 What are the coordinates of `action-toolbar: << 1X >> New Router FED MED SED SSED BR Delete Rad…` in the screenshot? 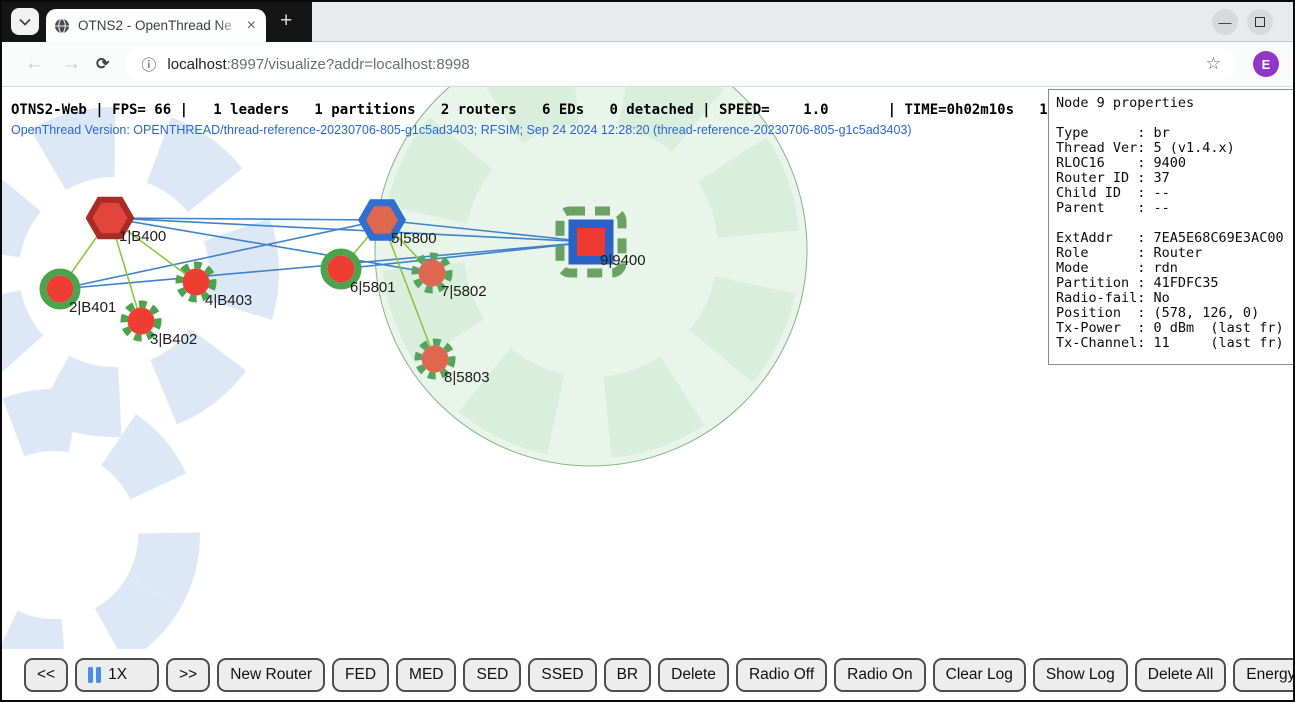 It's located at (647, 674).